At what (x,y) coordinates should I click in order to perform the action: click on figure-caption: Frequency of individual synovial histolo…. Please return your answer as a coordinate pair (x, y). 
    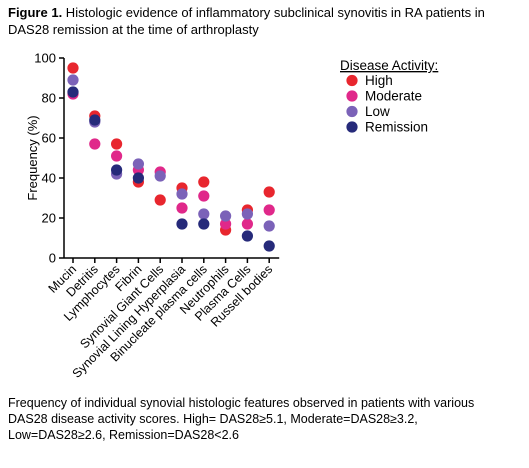
    Looking at the image, I should click on (265, 419).